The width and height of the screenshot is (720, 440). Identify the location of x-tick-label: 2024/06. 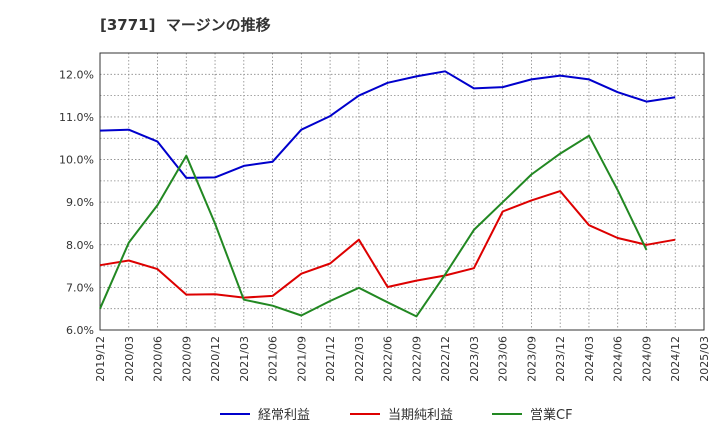
(618, 359).